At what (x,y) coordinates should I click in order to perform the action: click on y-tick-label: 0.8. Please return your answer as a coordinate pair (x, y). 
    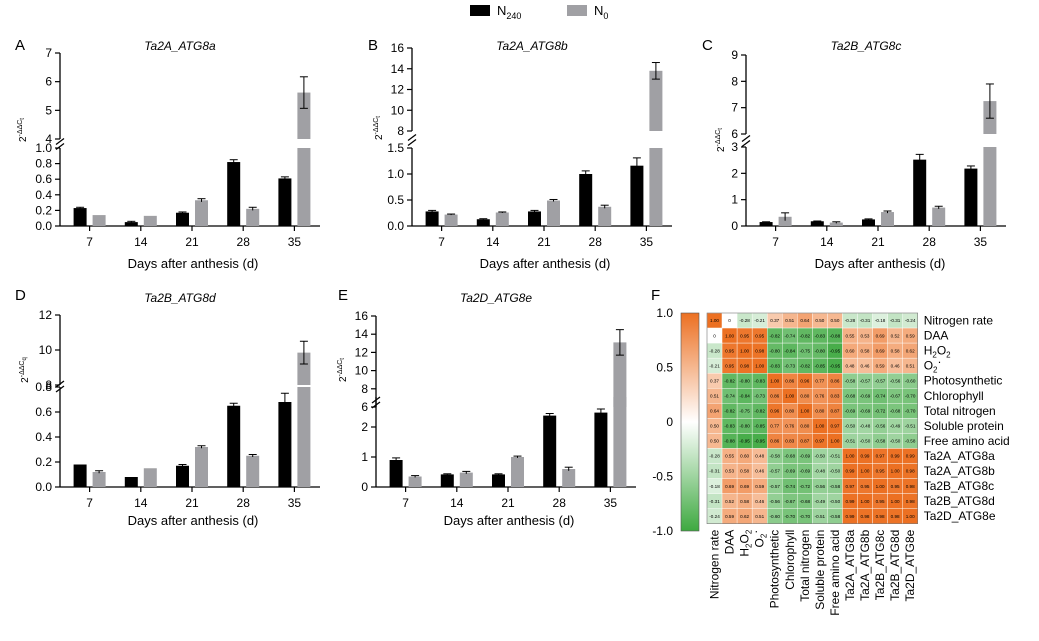
    Looking at the image, I should click on (43, 387).